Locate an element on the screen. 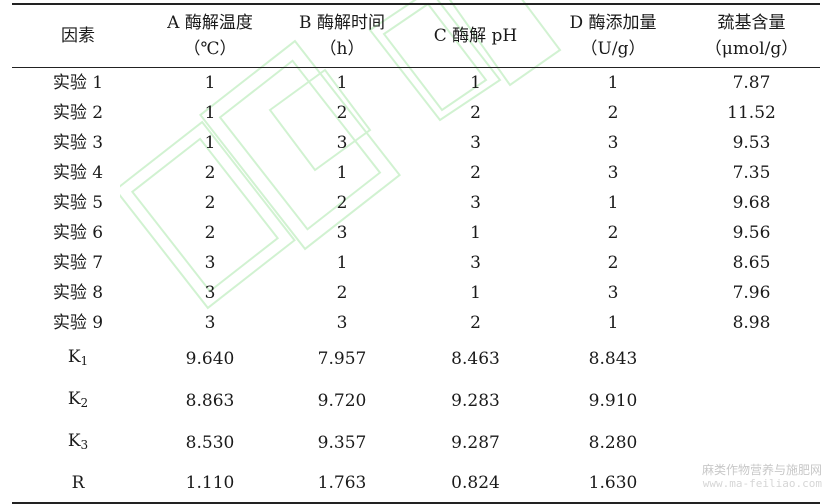  summary-label: K2 is located at coordinates (78, 401).